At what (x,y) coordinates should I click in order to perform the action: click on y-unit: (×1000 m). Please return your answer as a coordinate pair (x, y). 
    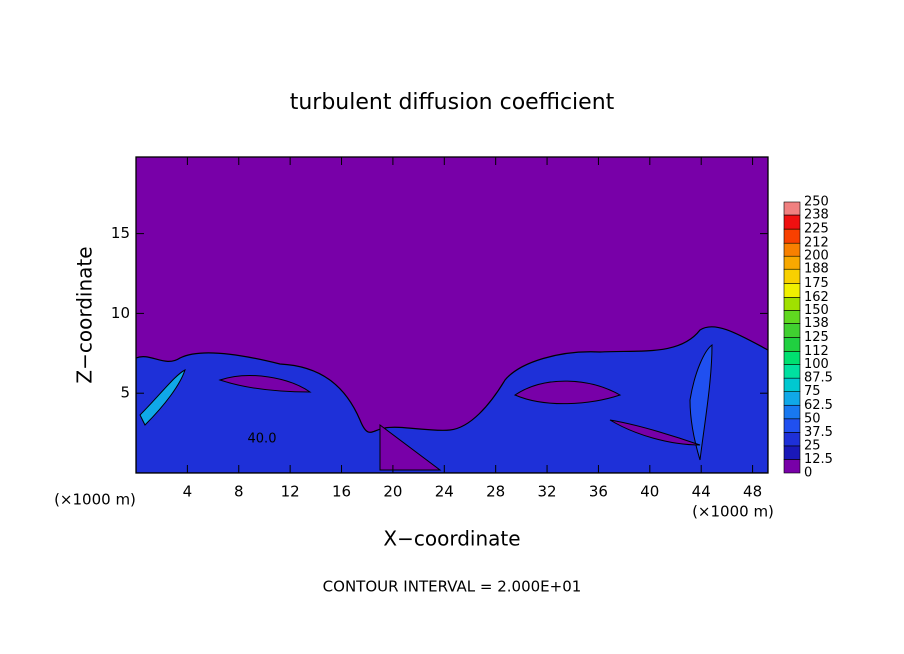
    Looking at the image, I should click on (95, 500).